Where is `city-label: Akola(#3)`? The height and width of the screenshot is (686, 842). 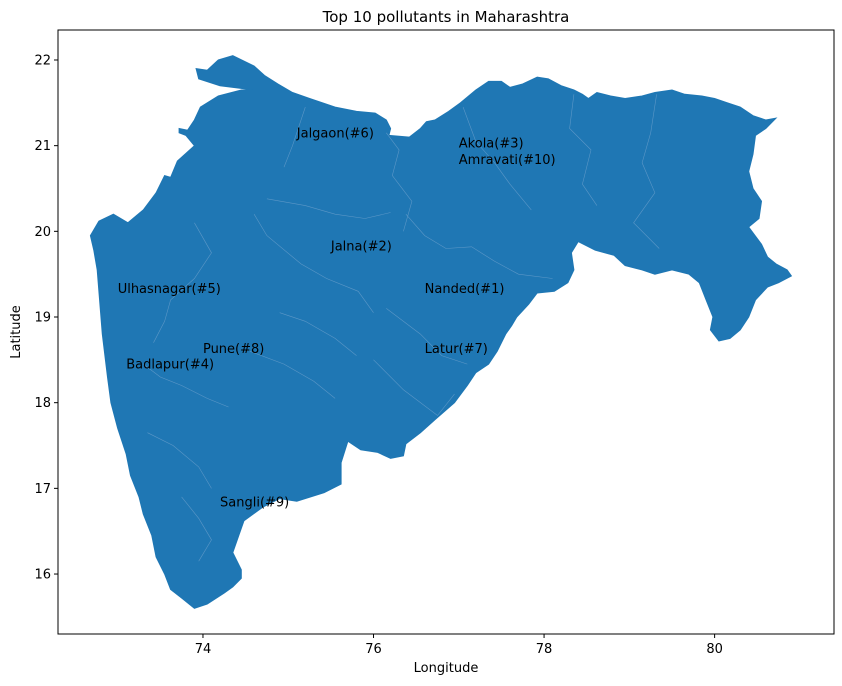 city-label: Akola(#3) is located at coordinates (491, 144).